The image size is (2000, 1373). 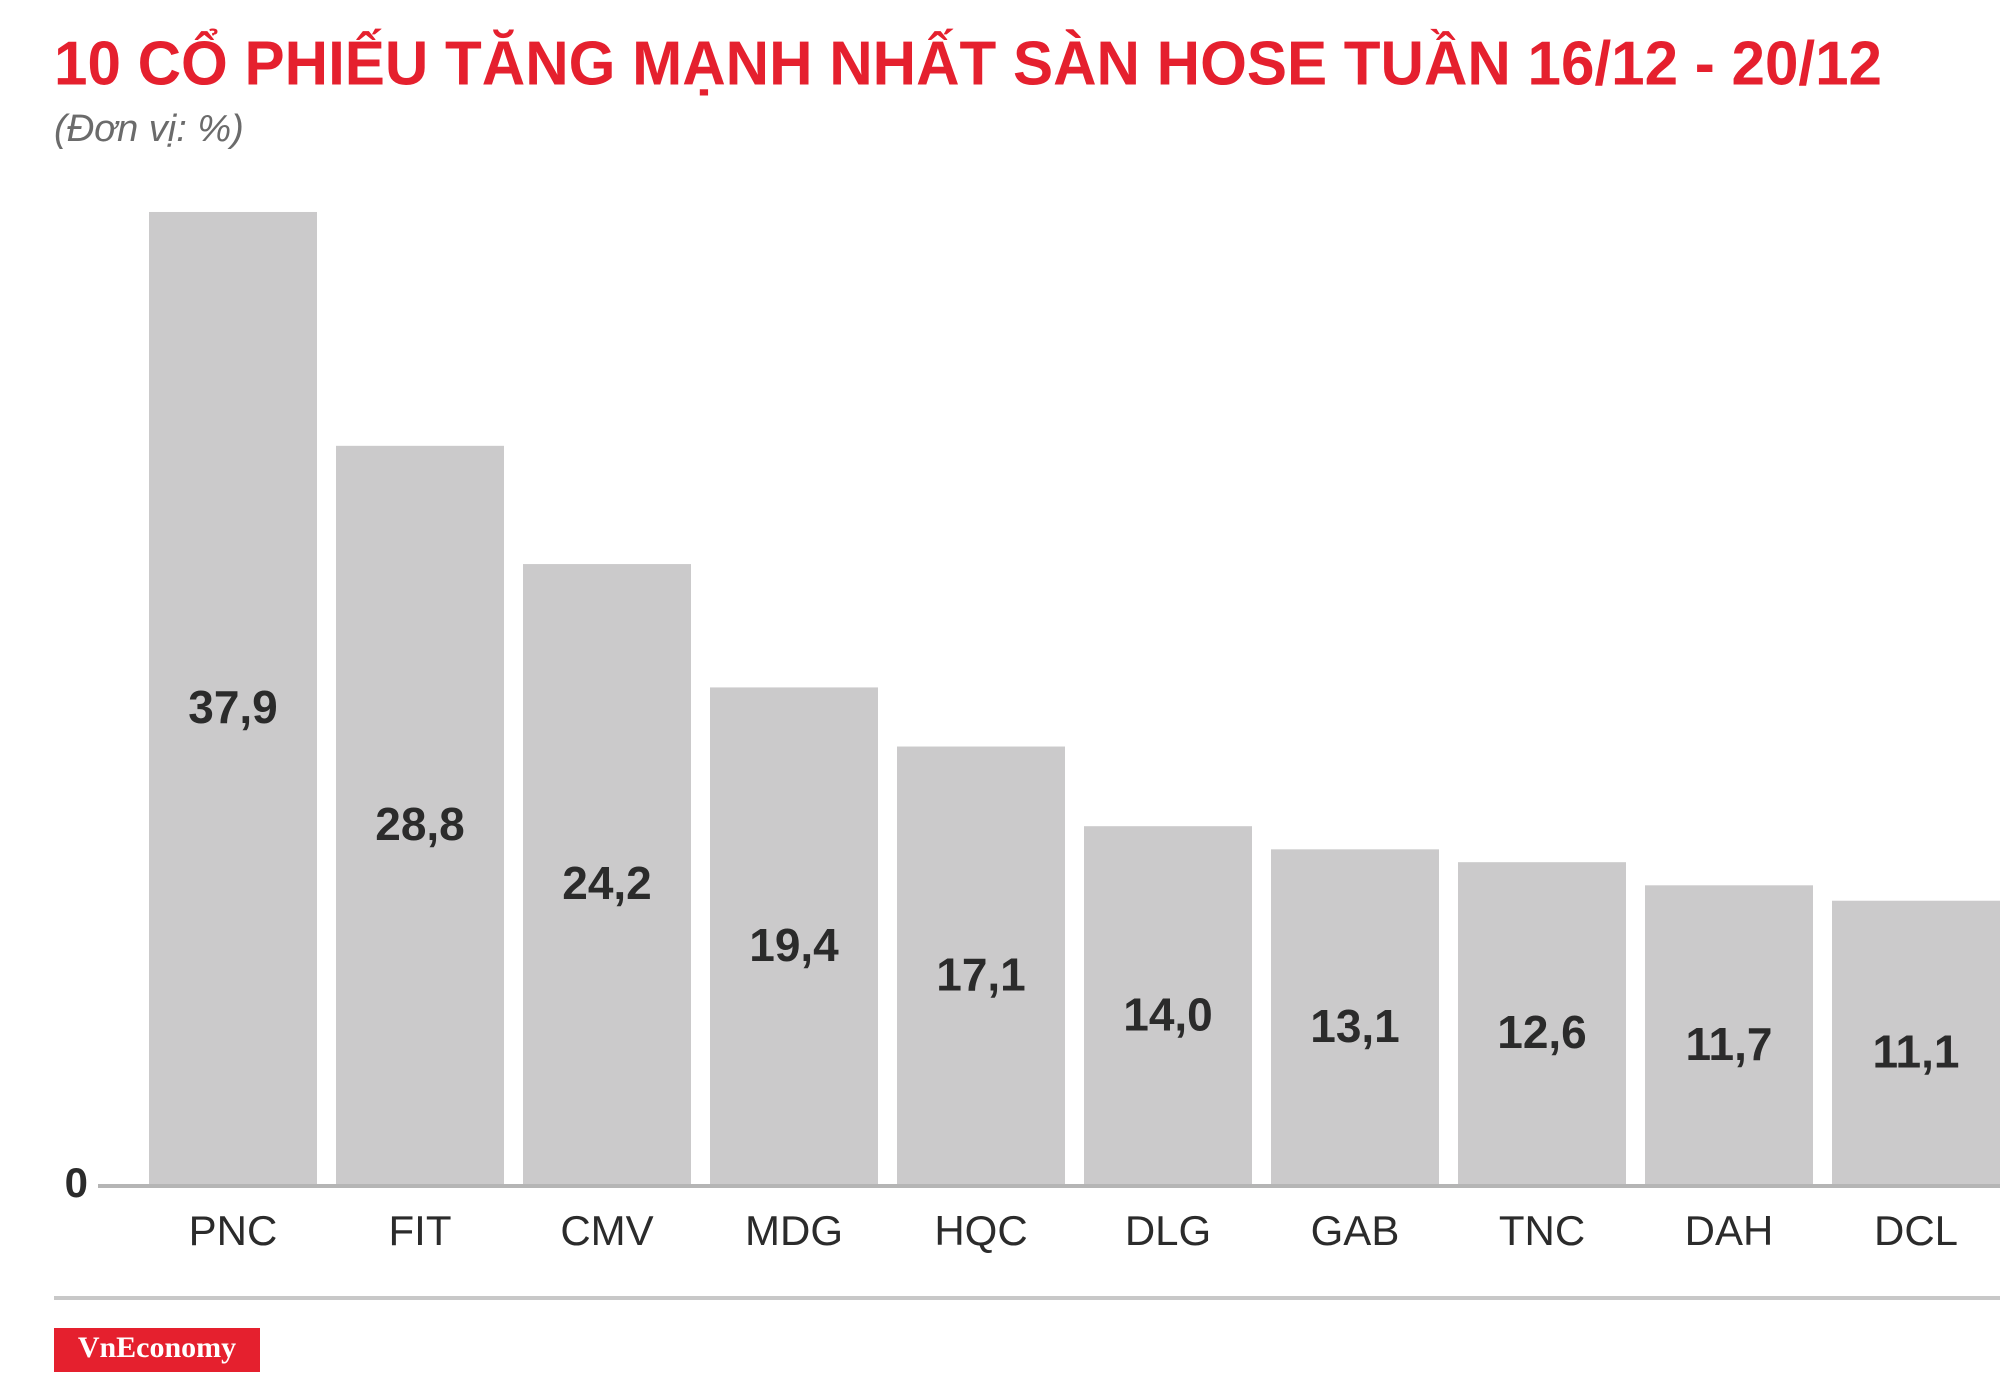 What do you see at coordinates (76, 1182) in the screenshot?
I see `y-tick-label: 0` at bounding box center [76, 1182].